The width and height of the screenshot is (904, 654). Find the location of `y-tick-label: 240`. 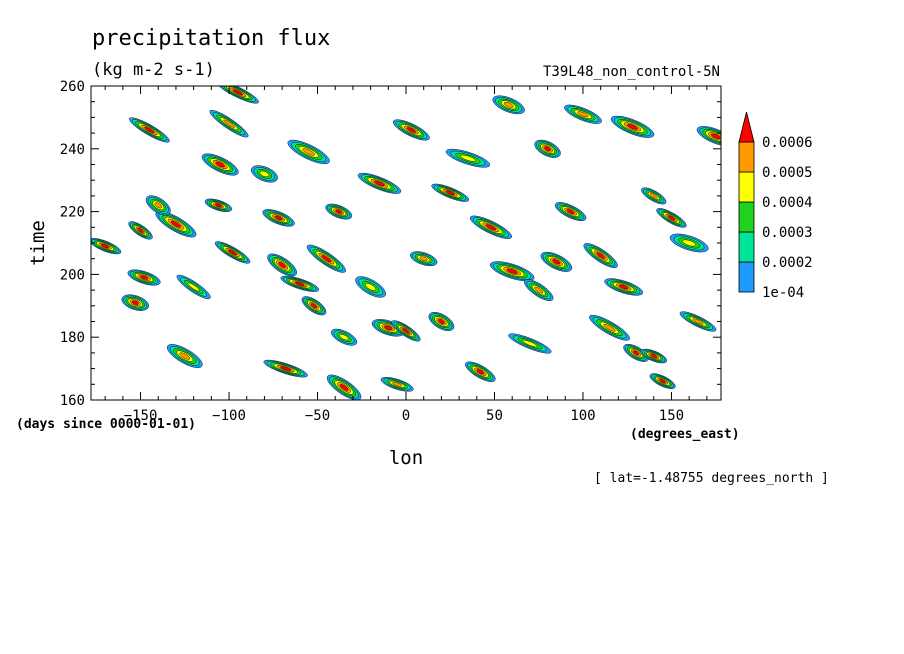

y-tick-label: 240 is located at coordinates (72, 150).